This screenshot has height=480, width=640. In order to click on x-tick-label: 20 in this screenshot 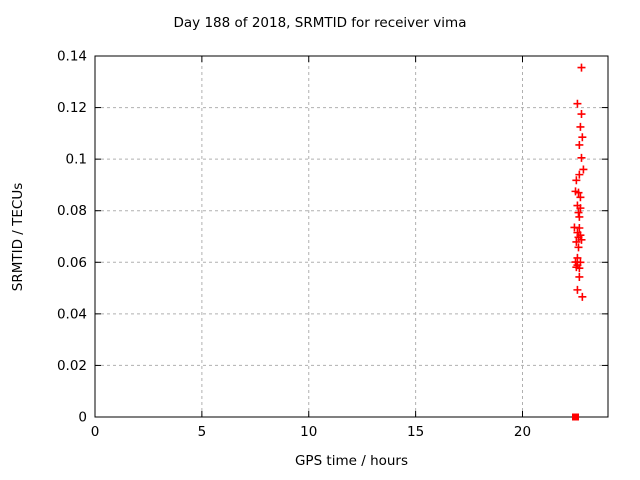, I will do `click(522, 432)`.